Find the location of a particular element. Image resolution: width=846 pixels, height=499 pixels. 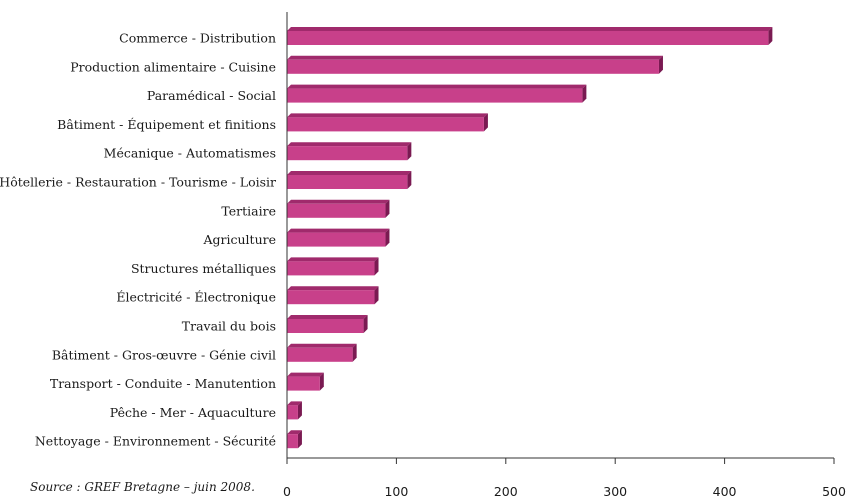

category-label: Travail du bois is located at coordinates (229, 326).